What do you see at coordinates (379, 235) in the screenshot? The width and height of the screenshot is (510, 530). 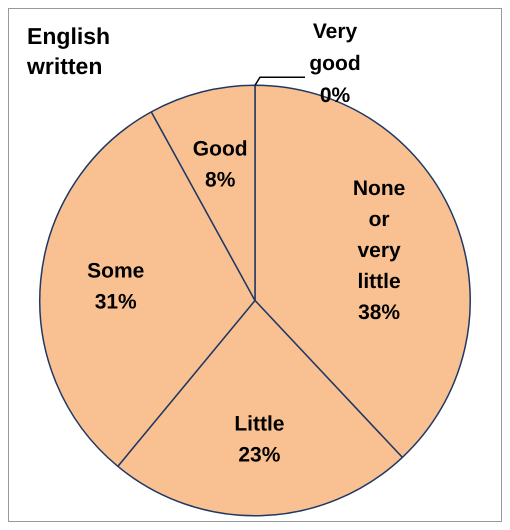 I see `slice-label: None or very little` at bounding box center [379, 235].